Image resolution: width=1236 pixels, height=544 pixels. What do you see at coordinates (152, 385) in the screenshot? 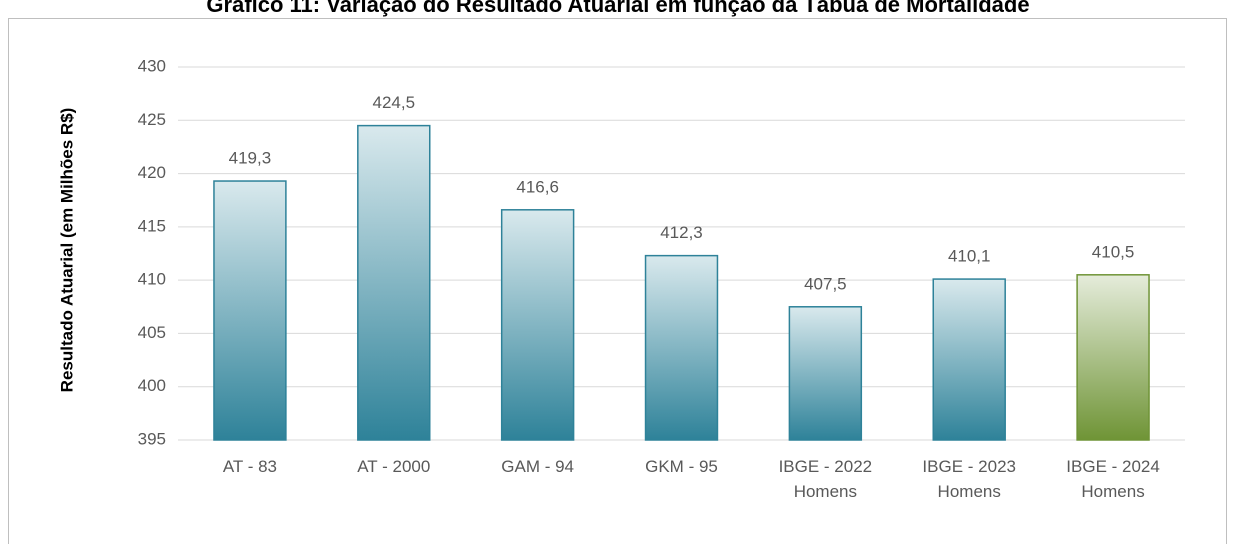
I see `y-tick-label: 400` at bounding box center [152, 385].